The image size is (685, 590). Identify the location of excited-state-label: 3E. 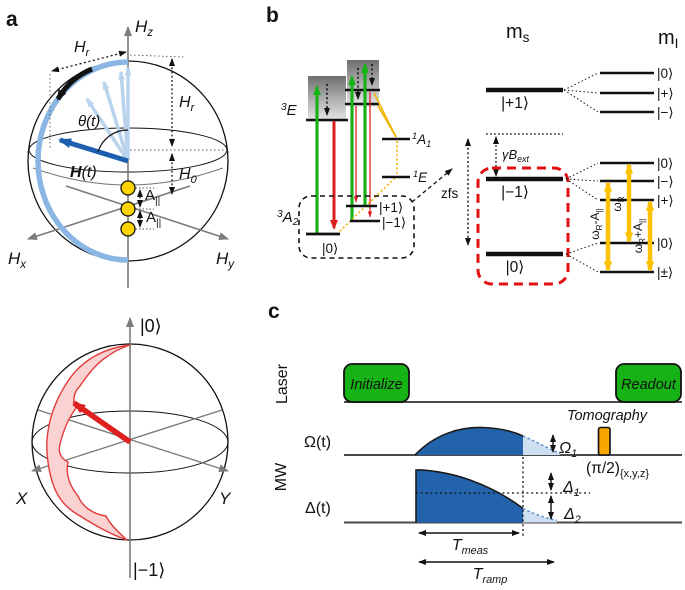
(289, 110).